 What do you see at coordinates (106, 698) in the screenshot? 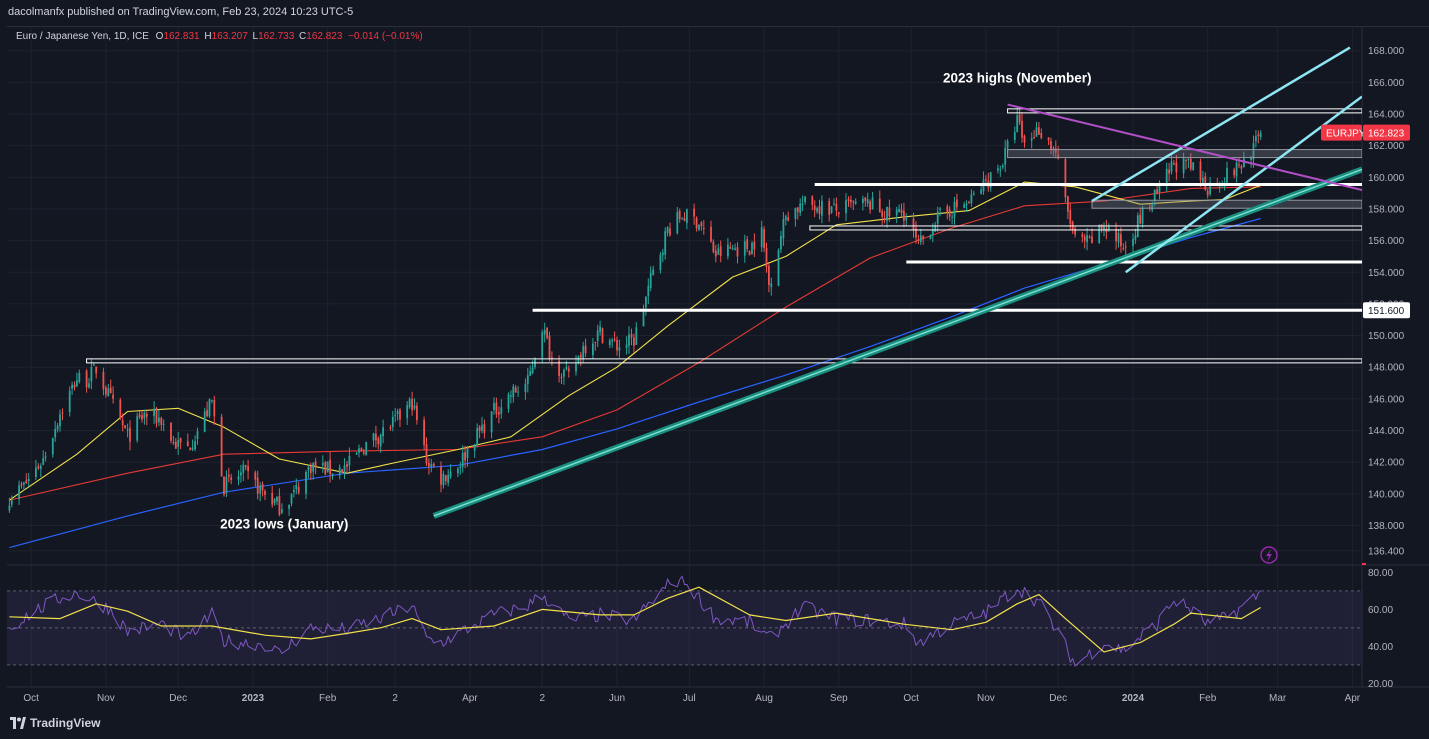
I see `time-tick: Nov` at bounding box center [106, 698].